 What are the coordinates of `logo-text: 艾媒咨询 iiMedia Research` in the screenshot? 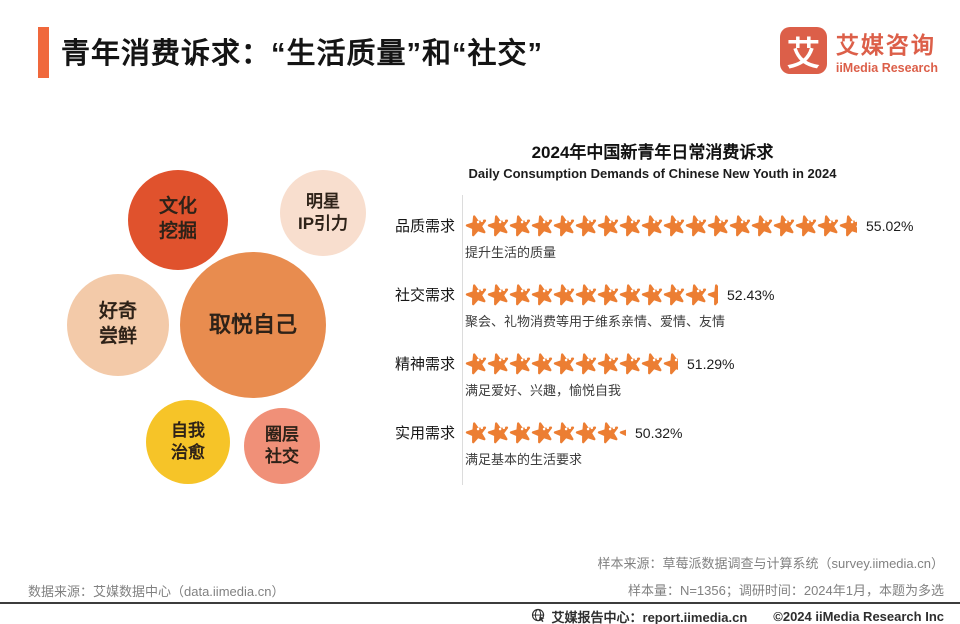 It's located at (887, 50).